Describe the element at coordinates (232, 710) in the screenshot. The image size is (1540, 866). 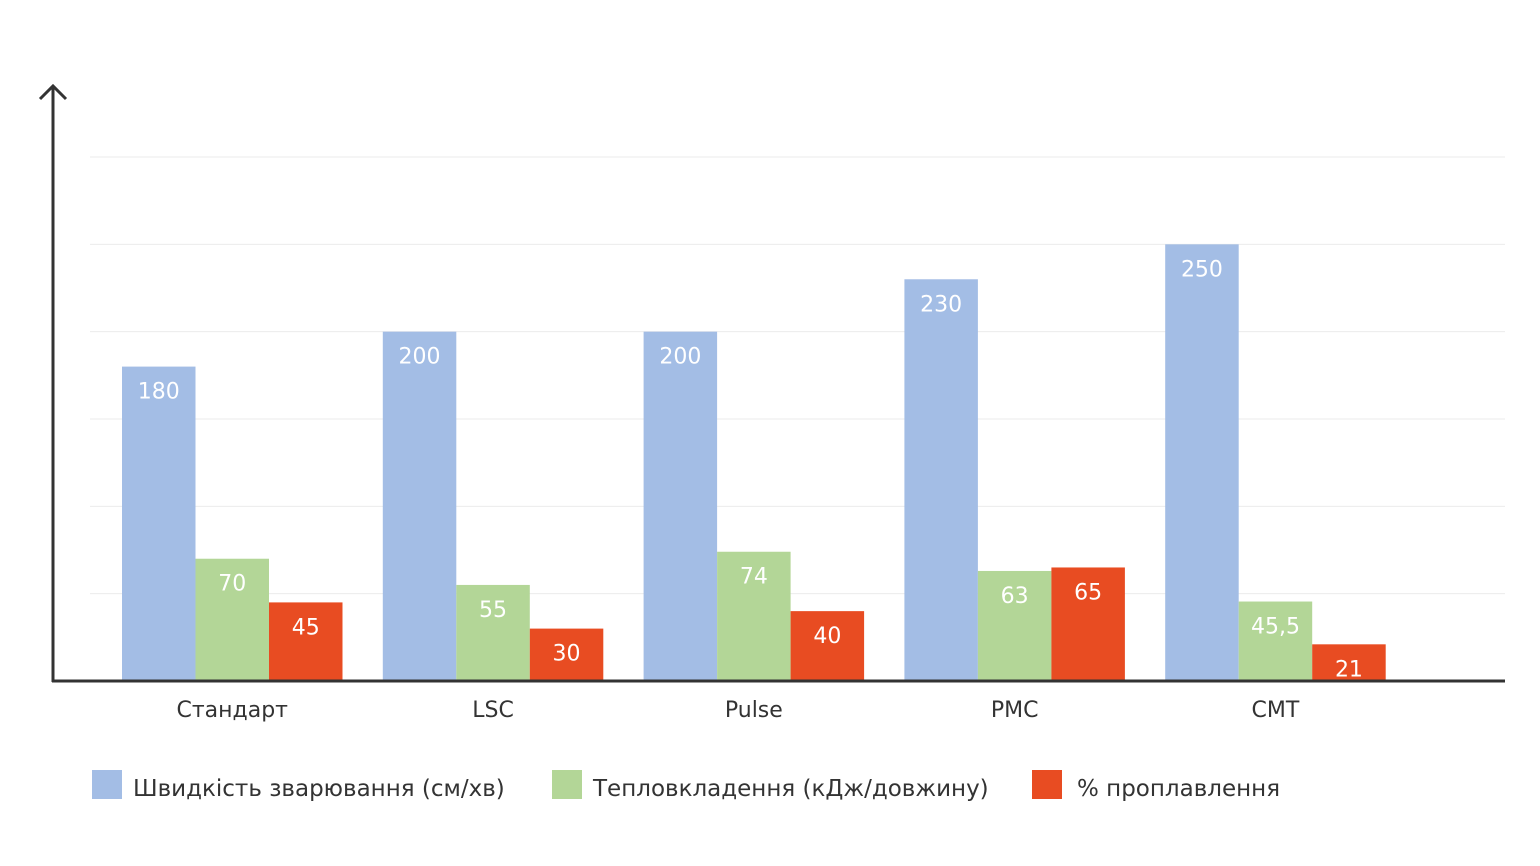
I see `category-label: Стандарт` at that location.